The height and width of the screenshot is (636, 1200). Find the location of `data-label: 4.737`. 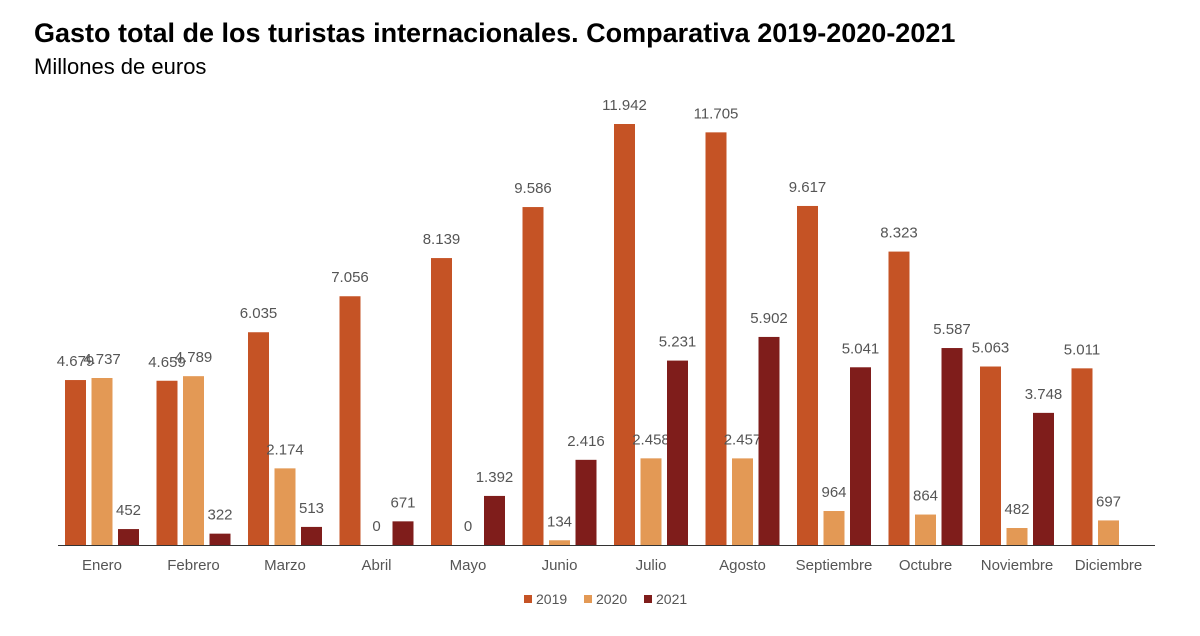

data-label: 4.737 is located at coordinates (102, 359).